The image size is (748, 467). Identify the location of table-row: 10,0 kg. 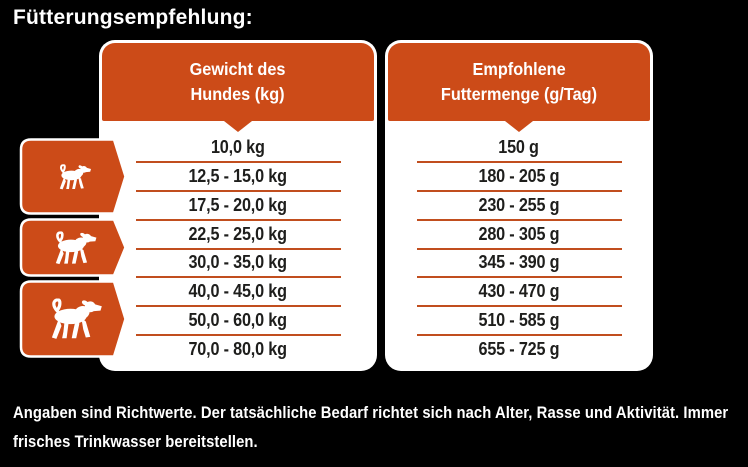
(238, 147).